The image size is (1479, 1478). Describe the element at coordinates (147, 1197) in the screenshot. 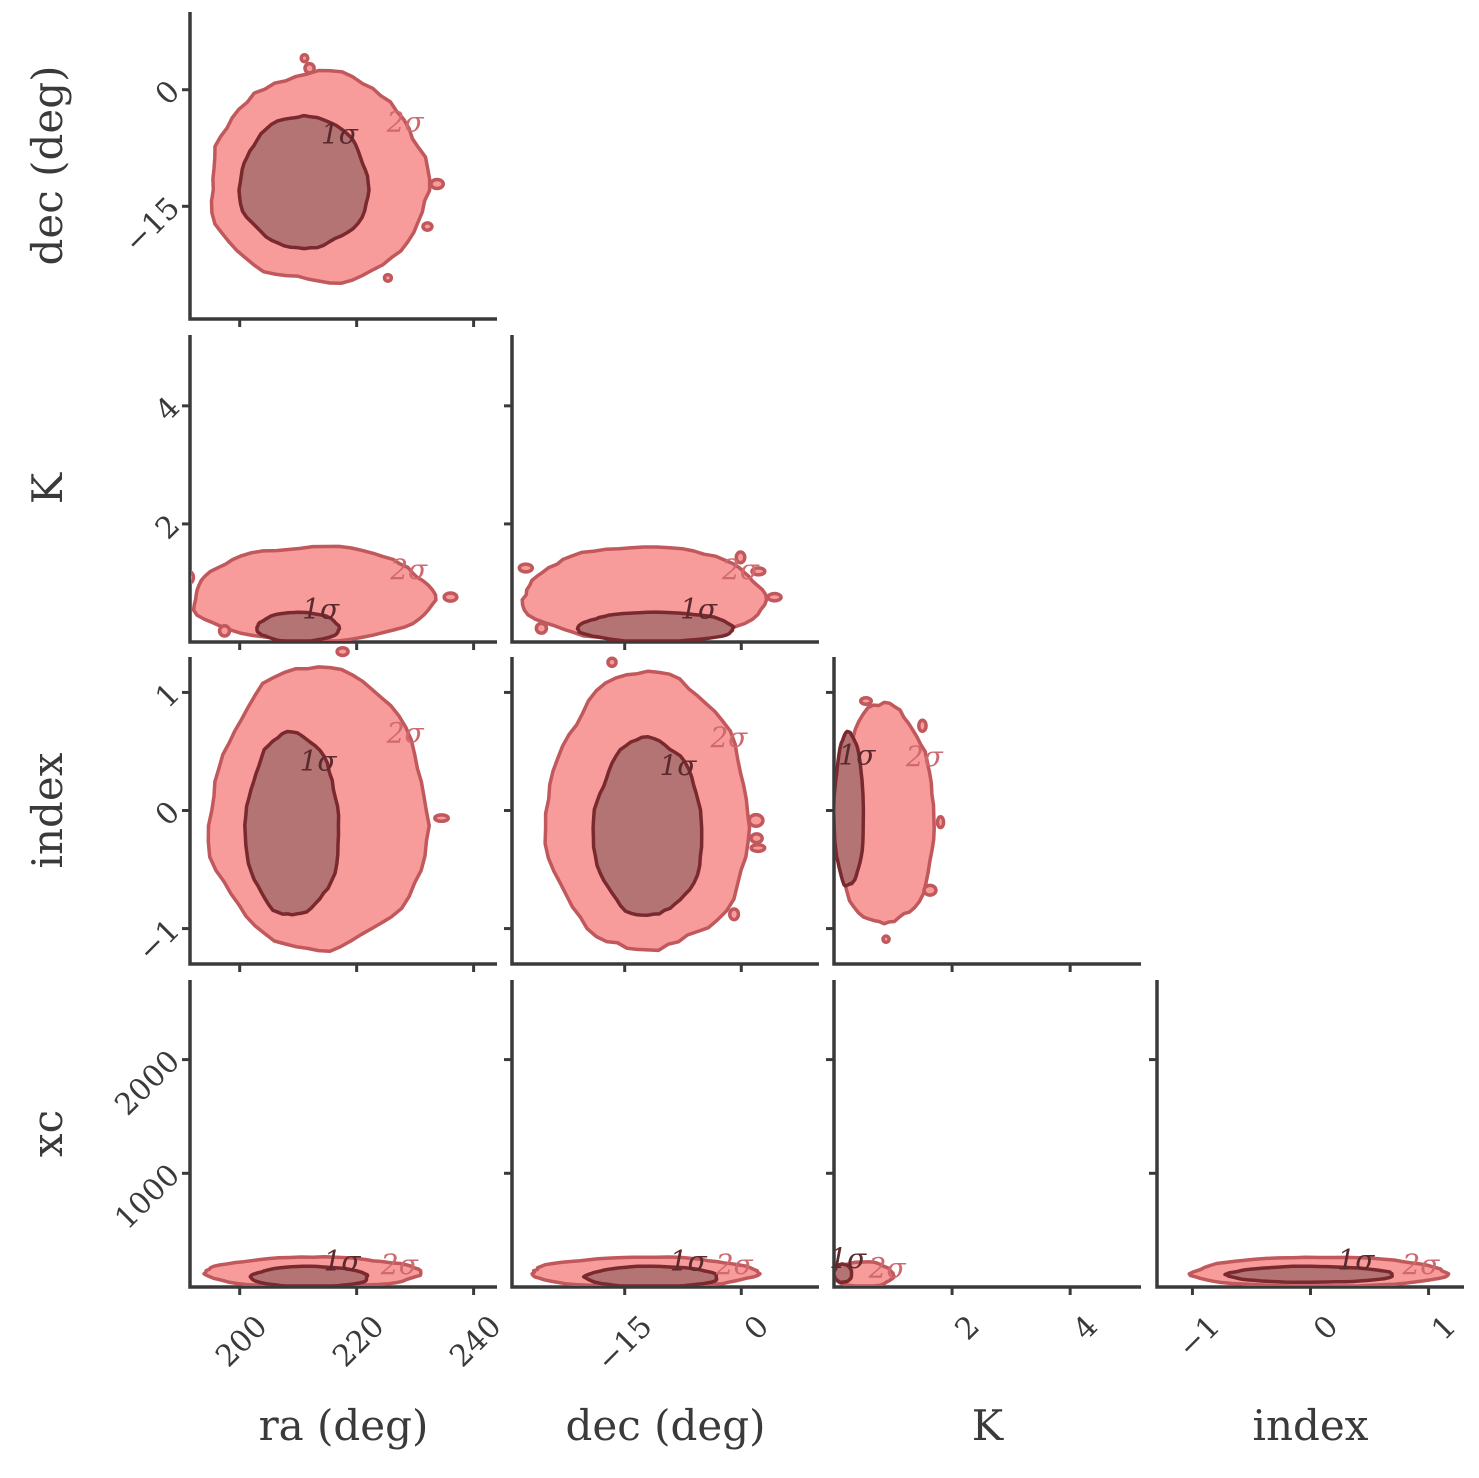

I see `y-tick-label: 1000` at that location.